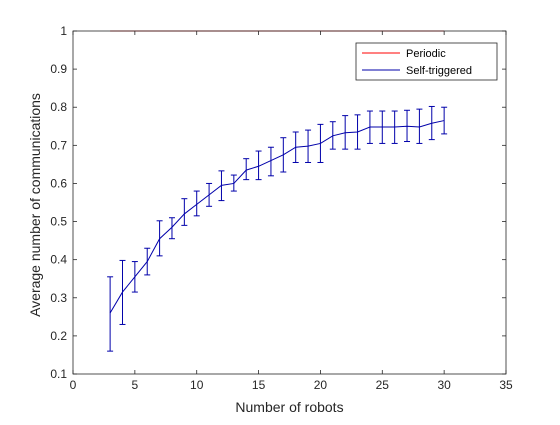 The image size is (560, 425). I want to click on y-tick-label: 0.7, so click(58, 145).